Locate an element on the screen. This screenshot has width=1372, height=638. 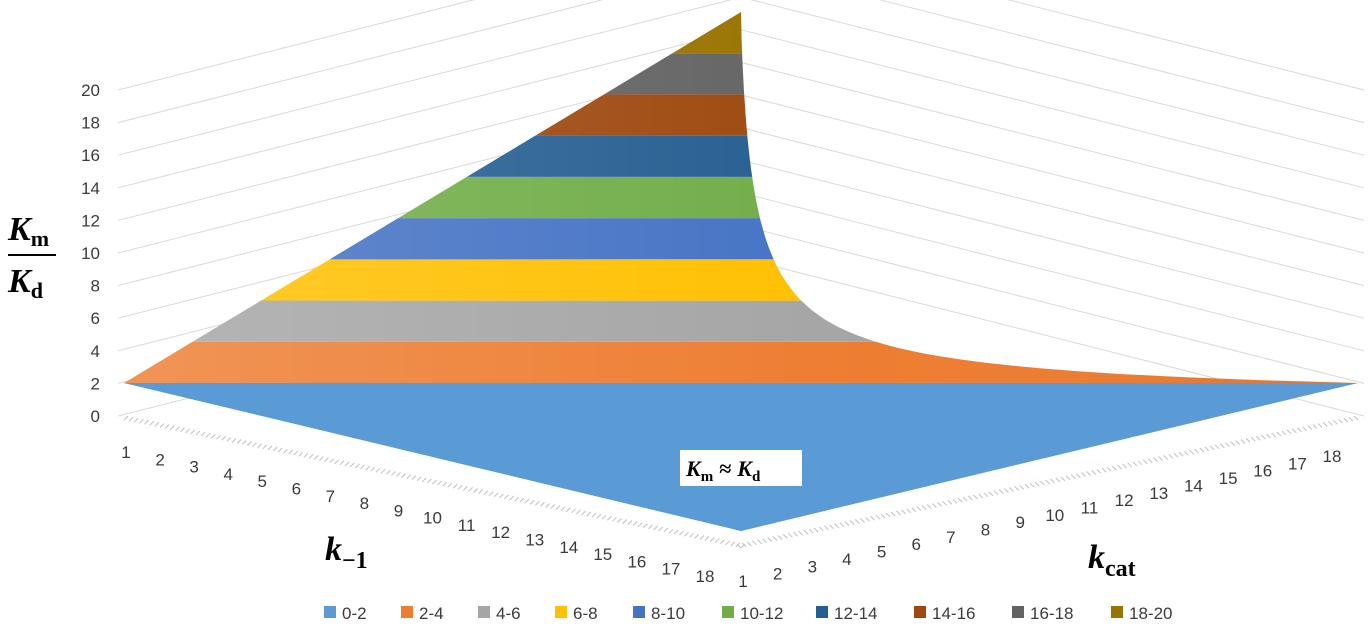
legend-label: 0-2 is located at coordinates (354, 613).